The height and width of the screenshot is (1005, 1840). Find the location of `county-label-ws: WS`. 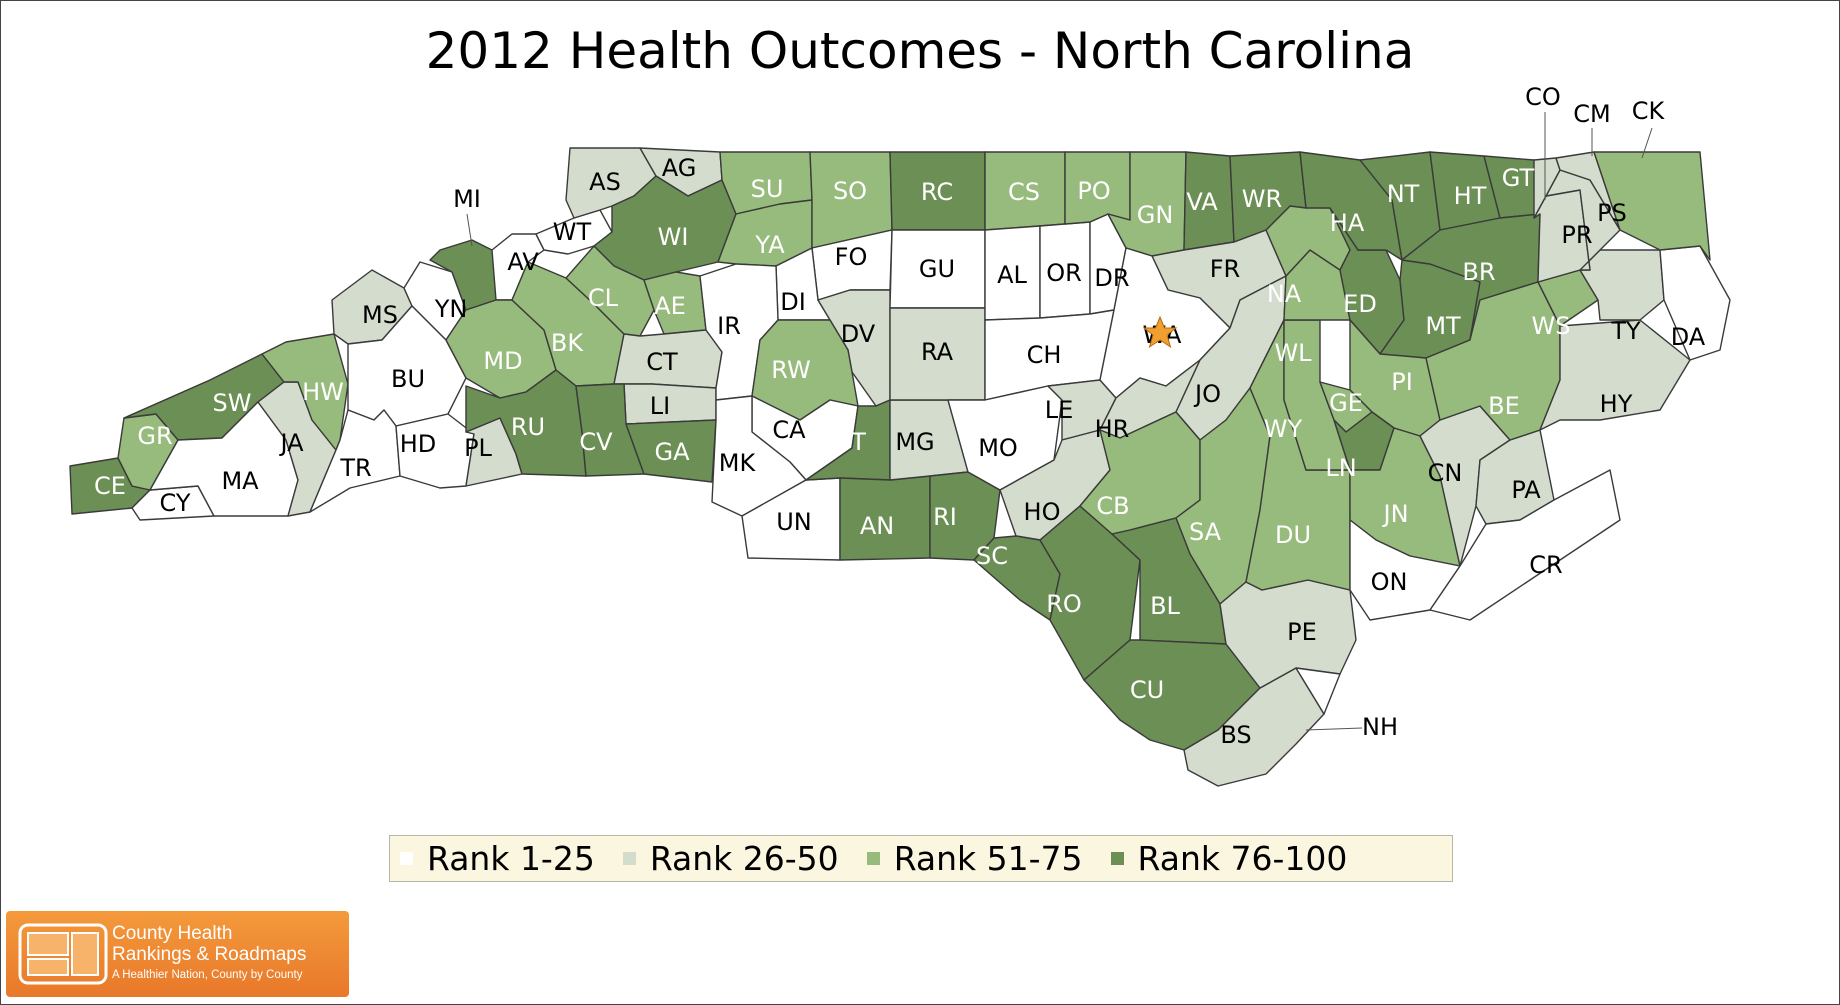

county-label-ws: WS is located at coordinates (1551, 326).